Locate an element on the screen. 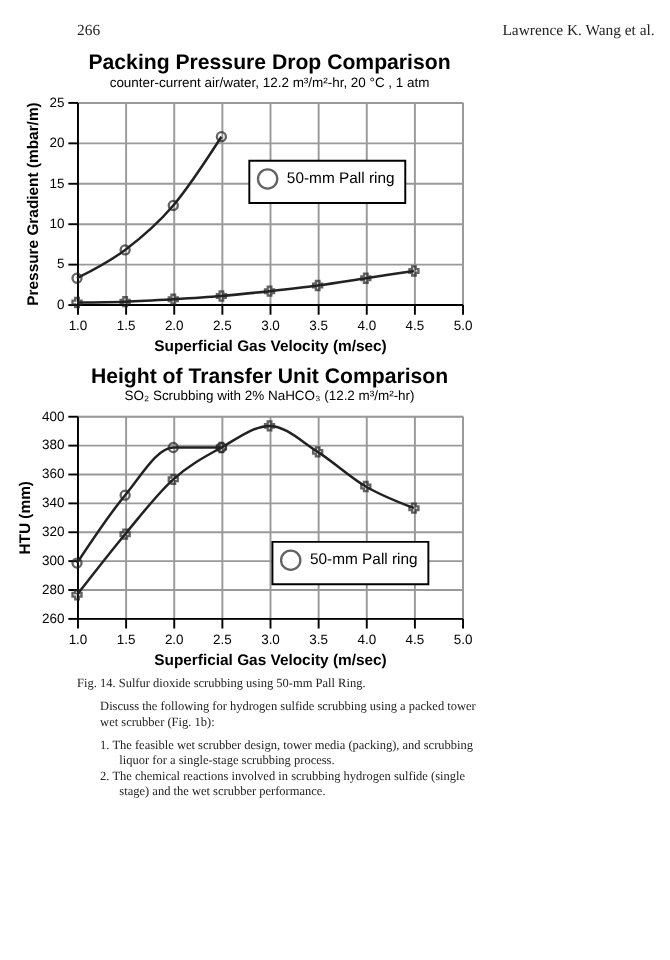  text: Lawrence K. Wang et al. is located at coordinates (578, 29).